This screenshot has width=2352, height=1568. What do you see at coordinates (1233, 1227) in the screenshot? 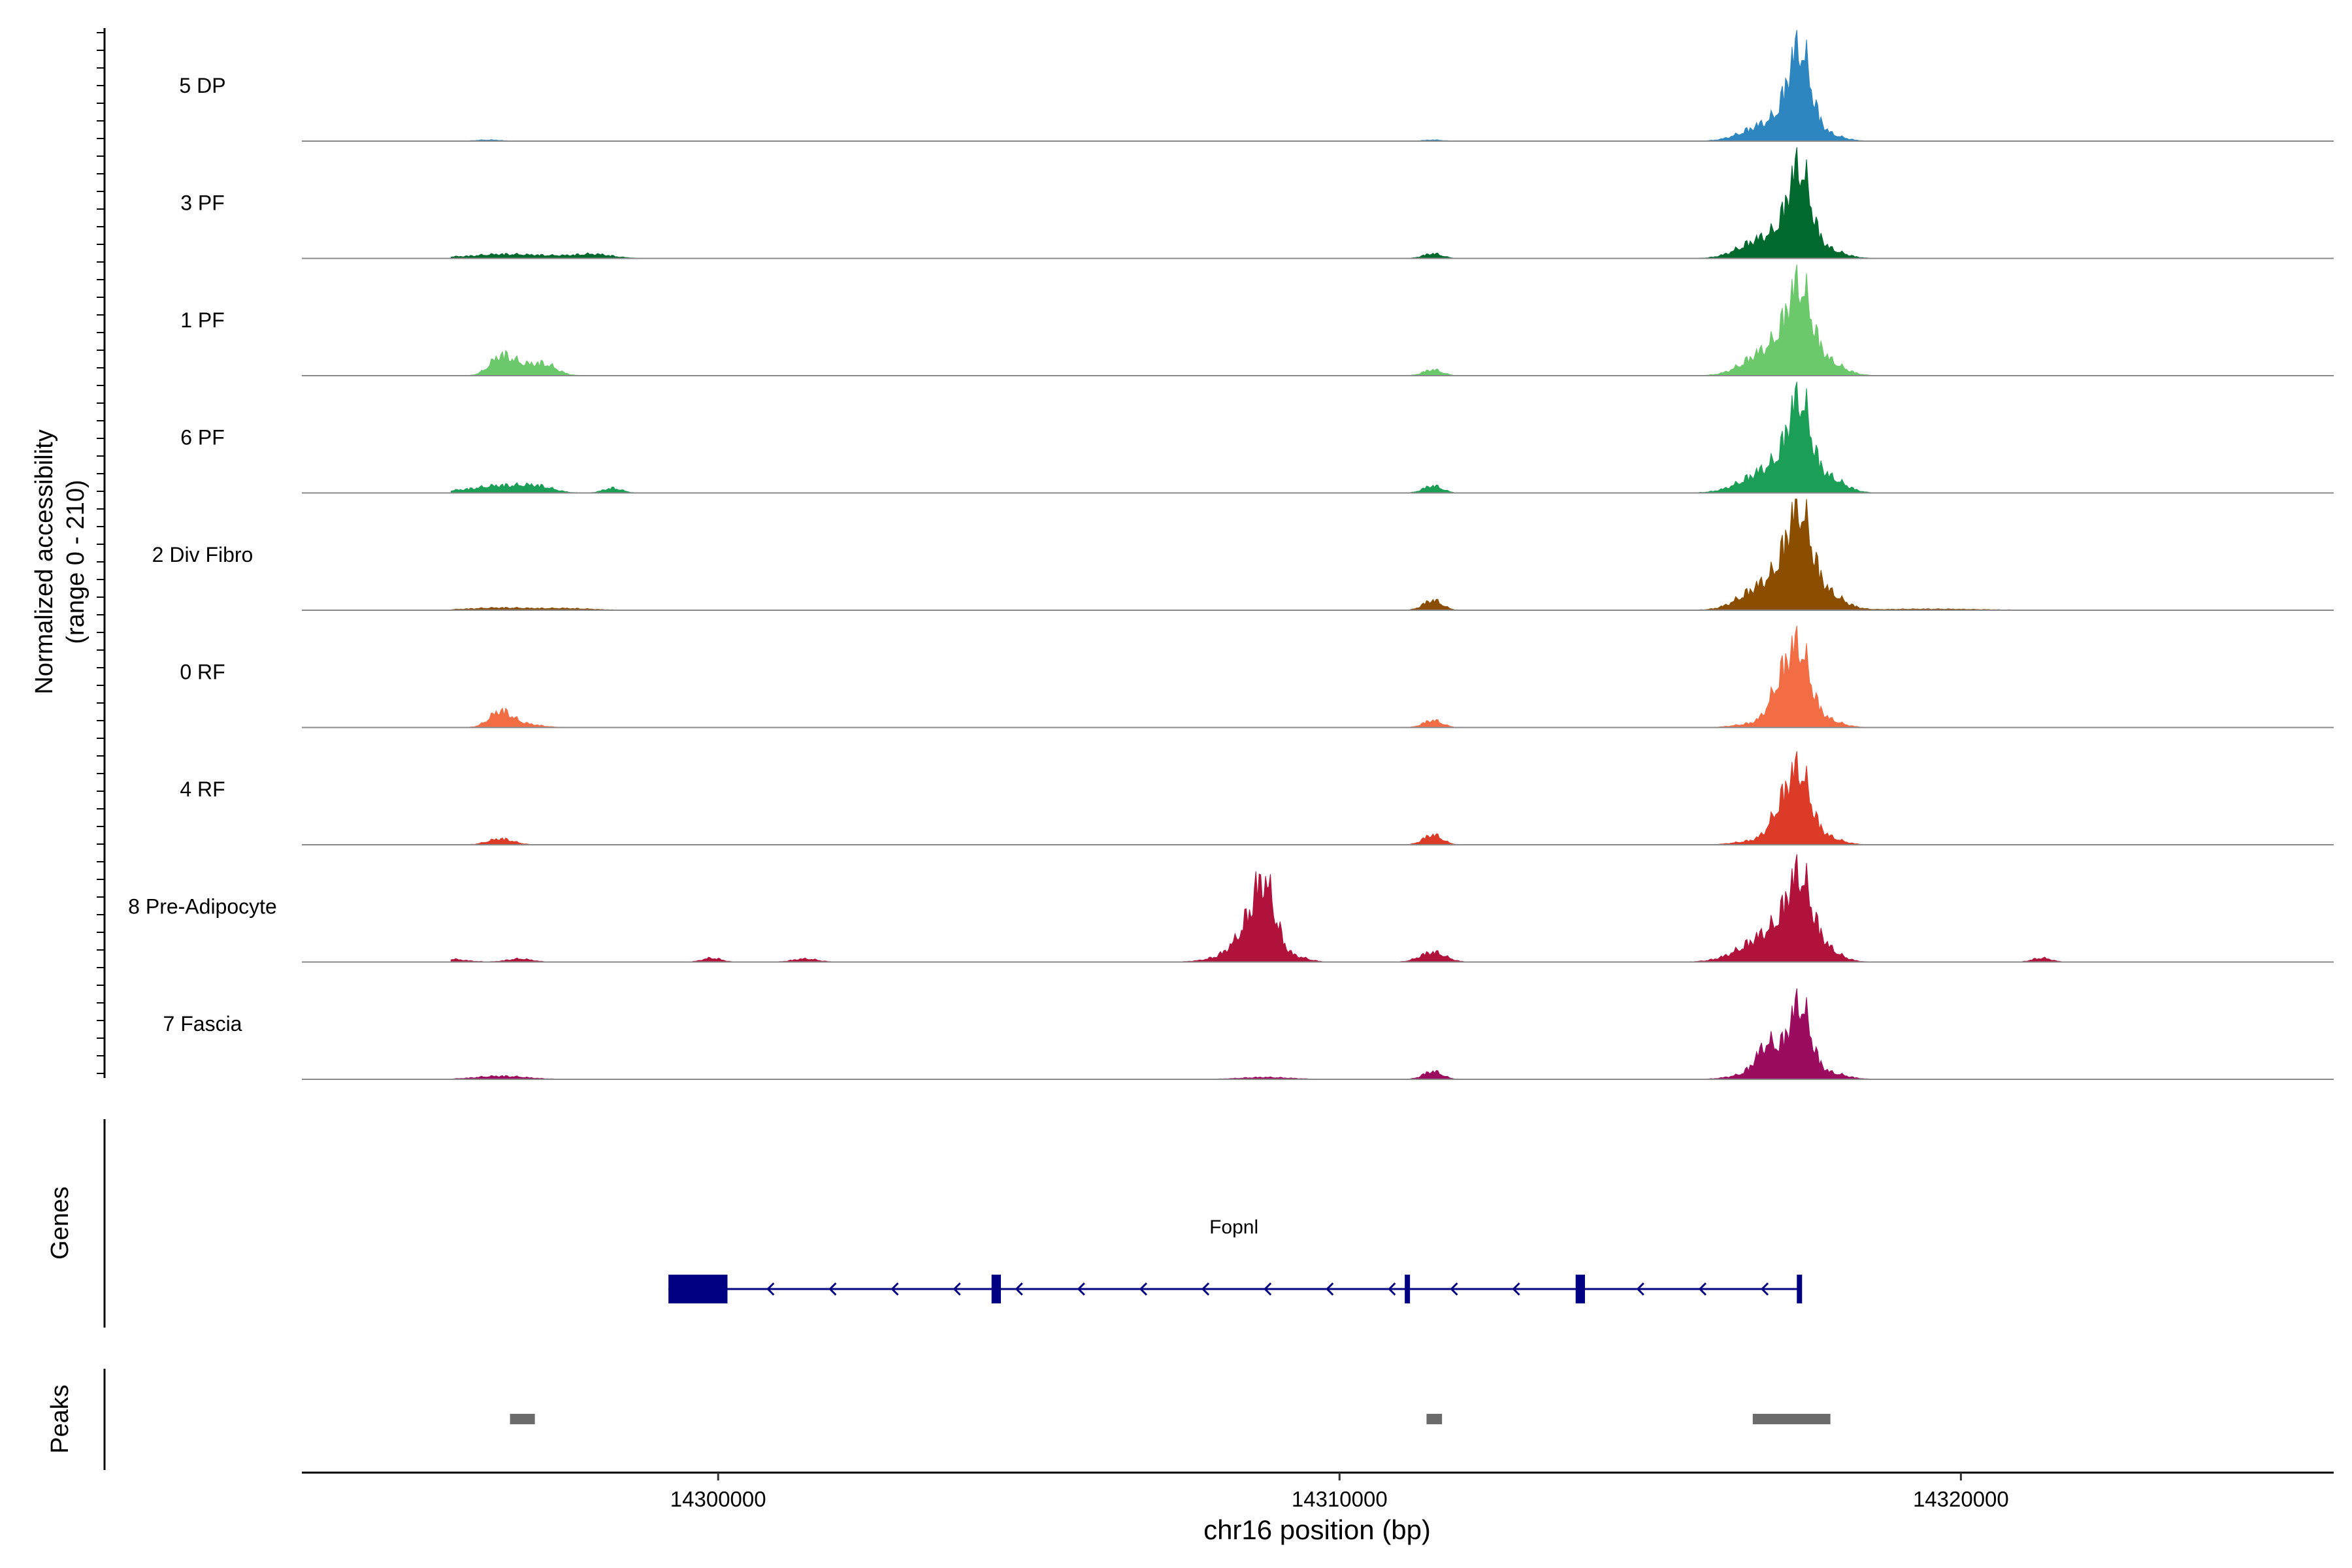
I see `gene-name-label: Fopnl` at bounding box center [1233, 1227].